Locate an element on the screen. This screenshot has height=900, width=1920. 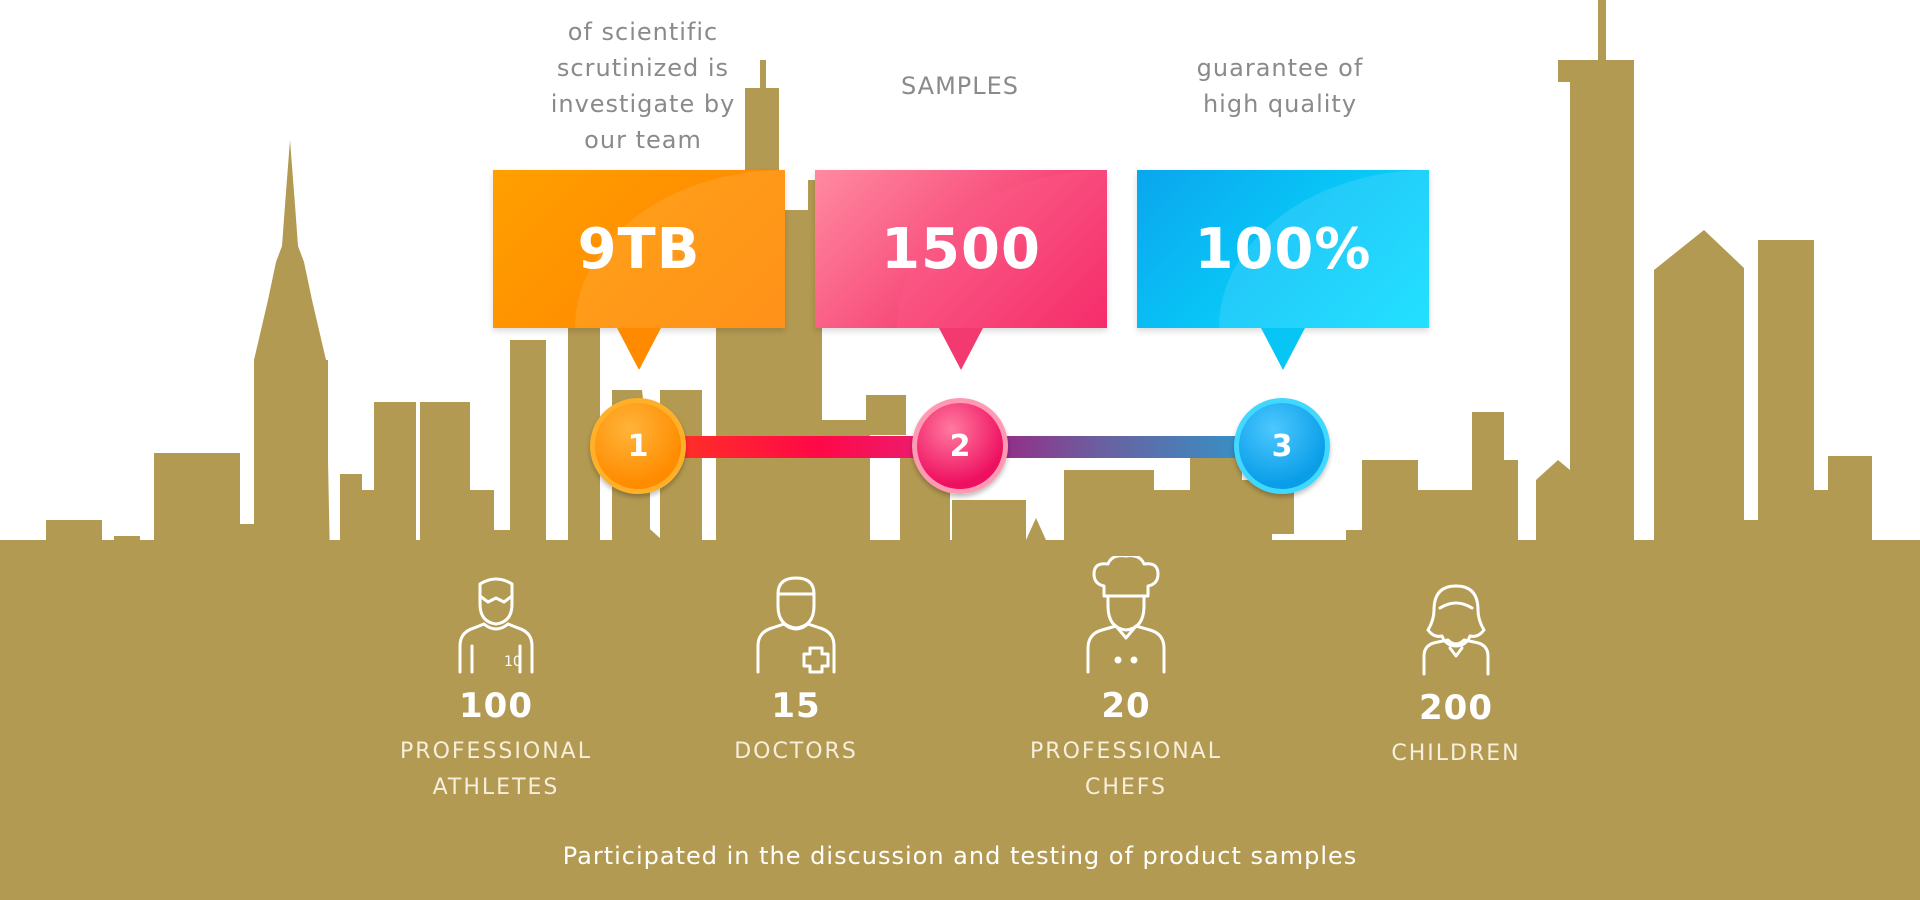
stat-value-samples: 1500 is located at coordinates (961, 249).